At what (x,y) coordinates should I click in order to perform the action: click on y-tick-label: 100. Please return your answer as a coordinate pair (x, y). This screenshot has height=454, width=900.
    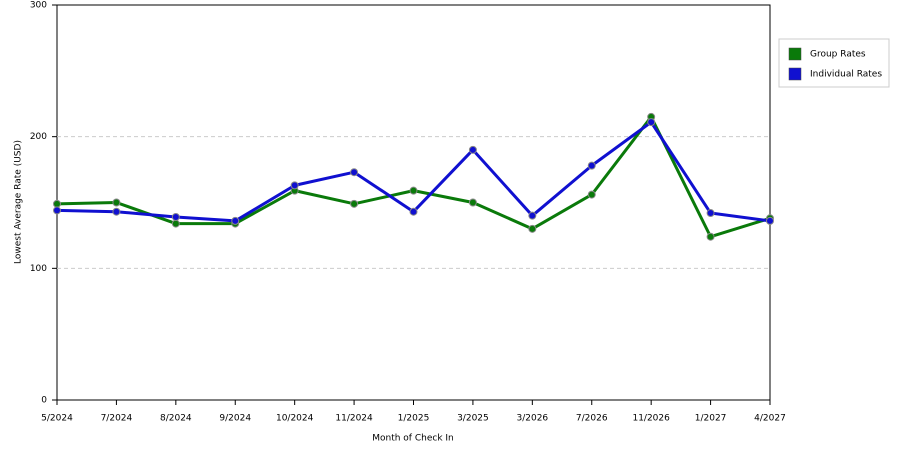
    Looking at the image, I should click on (38, 269).